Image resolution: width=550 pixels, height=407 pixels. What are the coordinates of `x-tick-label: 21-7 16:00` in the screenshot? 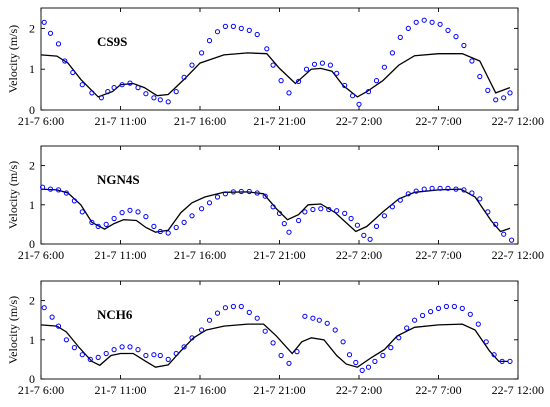 It's located at (200, 121).